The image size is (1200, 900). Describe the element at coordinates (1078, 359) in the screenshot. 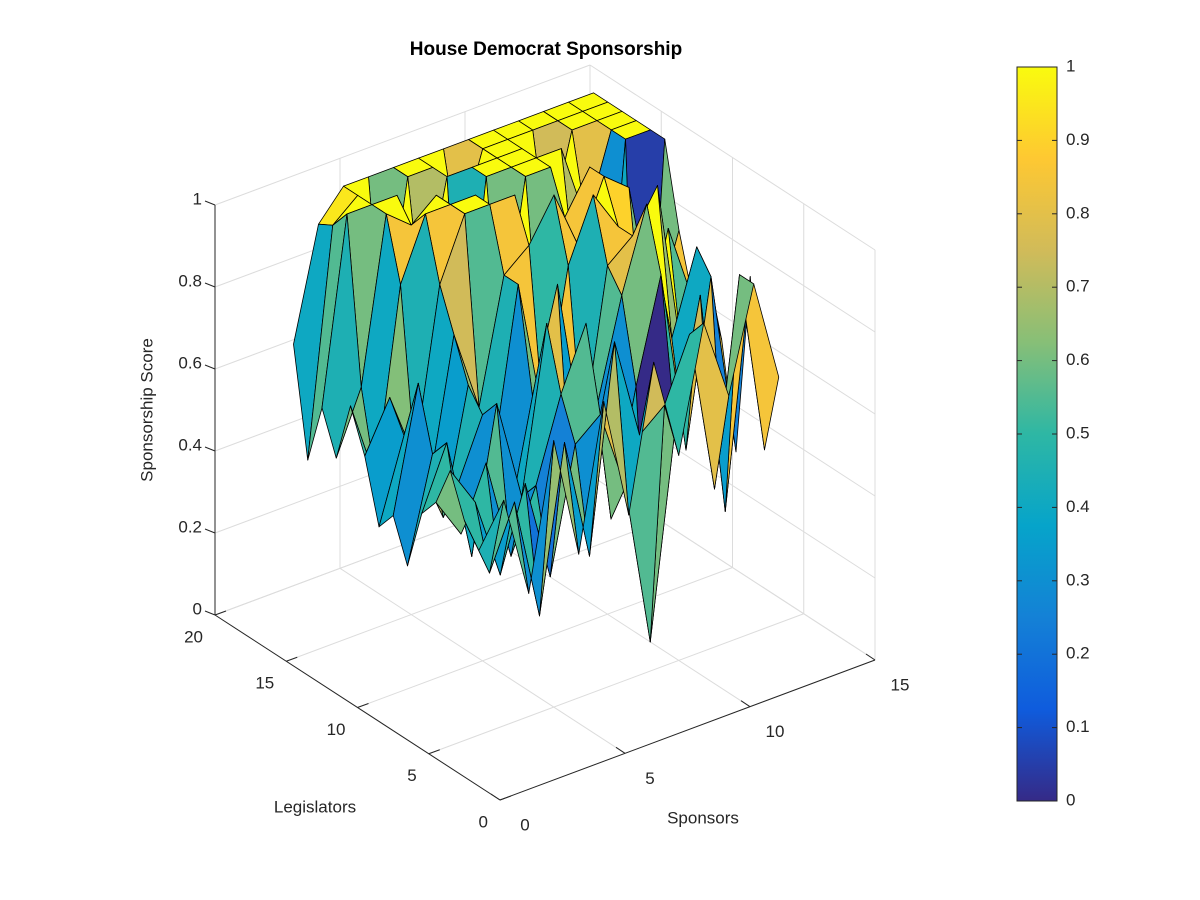

I see `colorbar-tick-label: 0.6` at that location.